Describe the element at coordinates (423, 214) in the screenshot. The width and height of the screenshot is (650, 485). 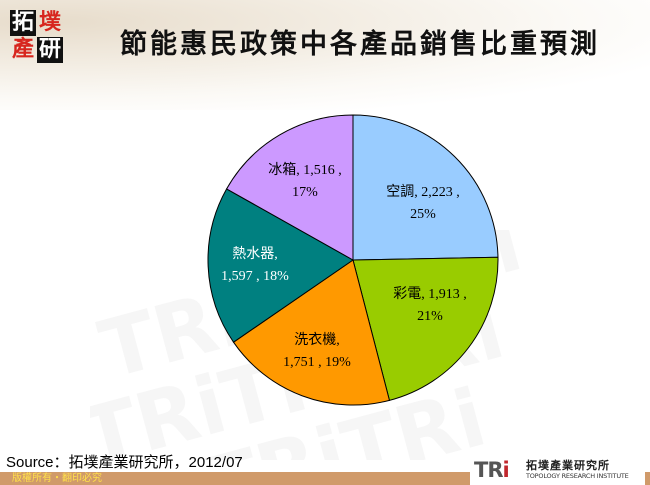
I see `label-line: 25%` at that location.